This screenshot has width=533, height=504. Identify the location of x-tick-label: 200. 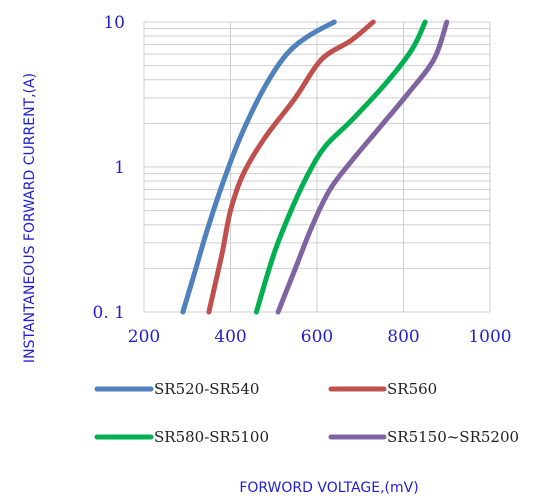
(144, 337).